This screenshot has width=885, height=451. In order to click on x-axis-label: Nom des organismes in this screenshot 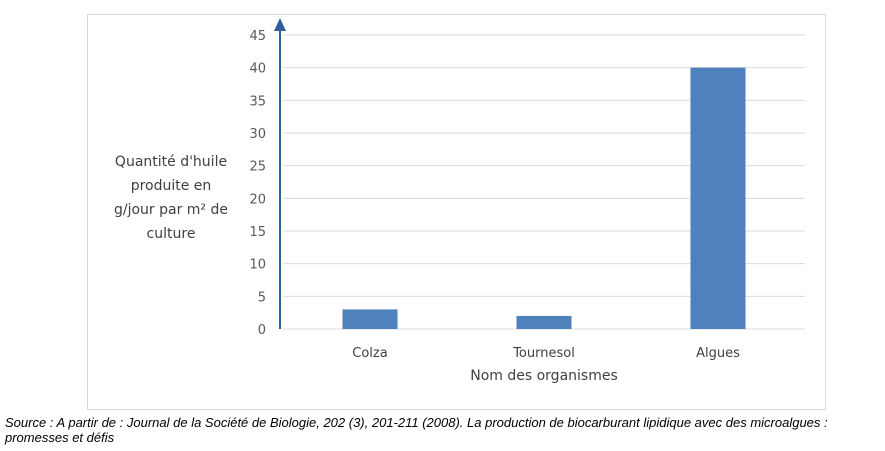, I will do `click(544, 376)`.